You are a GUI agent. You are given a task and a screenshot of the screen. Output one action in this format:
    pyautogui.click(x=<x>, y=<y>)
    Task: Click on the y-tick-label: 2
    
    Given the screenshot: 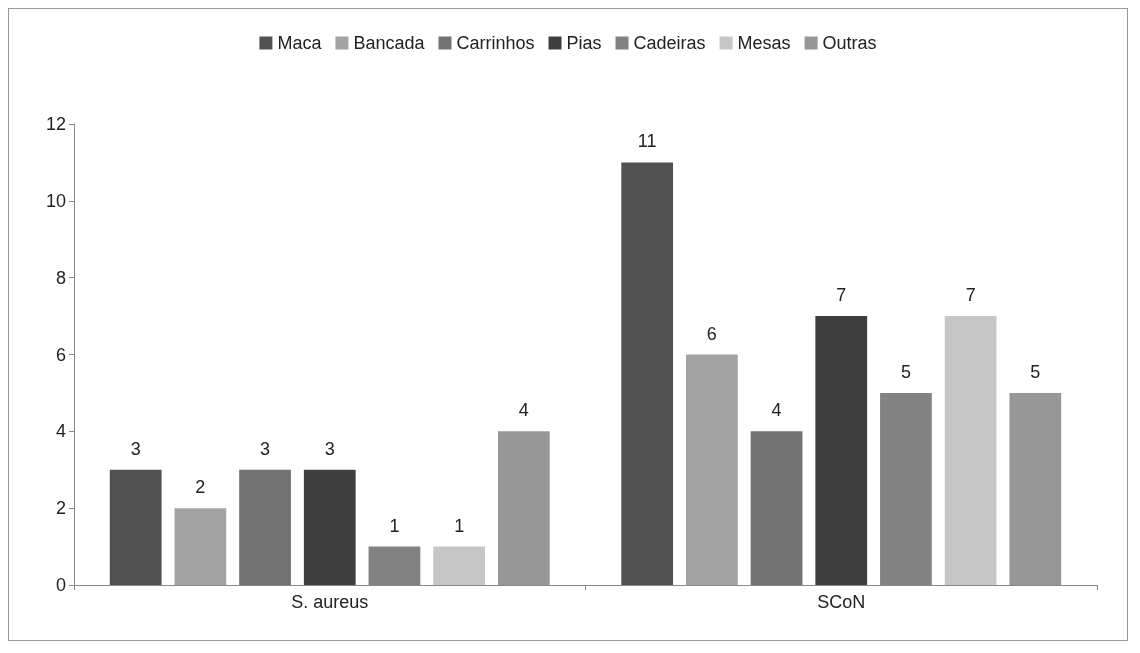 What is the action you would take?
    pyautogui.click(x=60, y=508)
    